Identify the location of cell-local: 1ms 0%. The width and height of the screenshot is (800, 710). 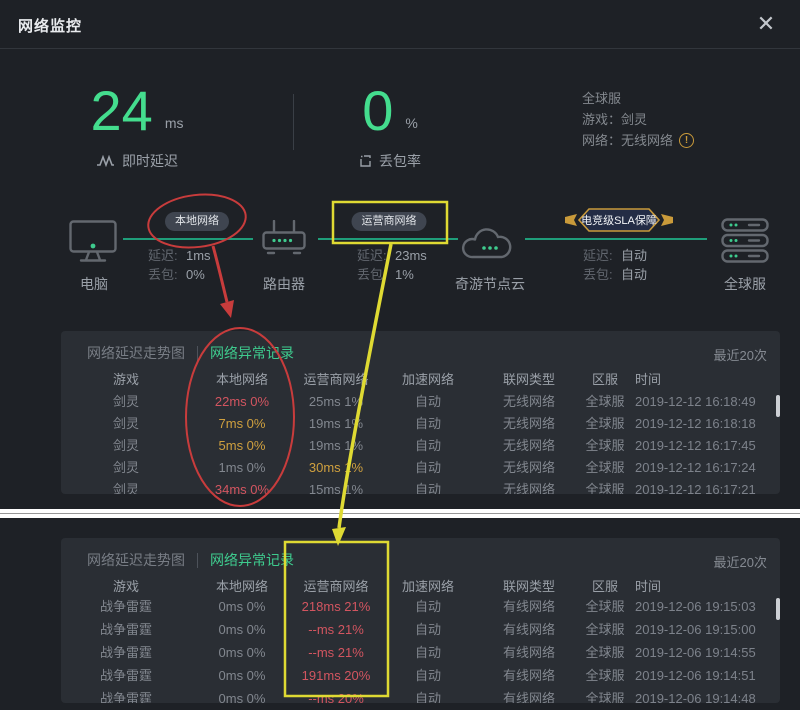
(242, 467).